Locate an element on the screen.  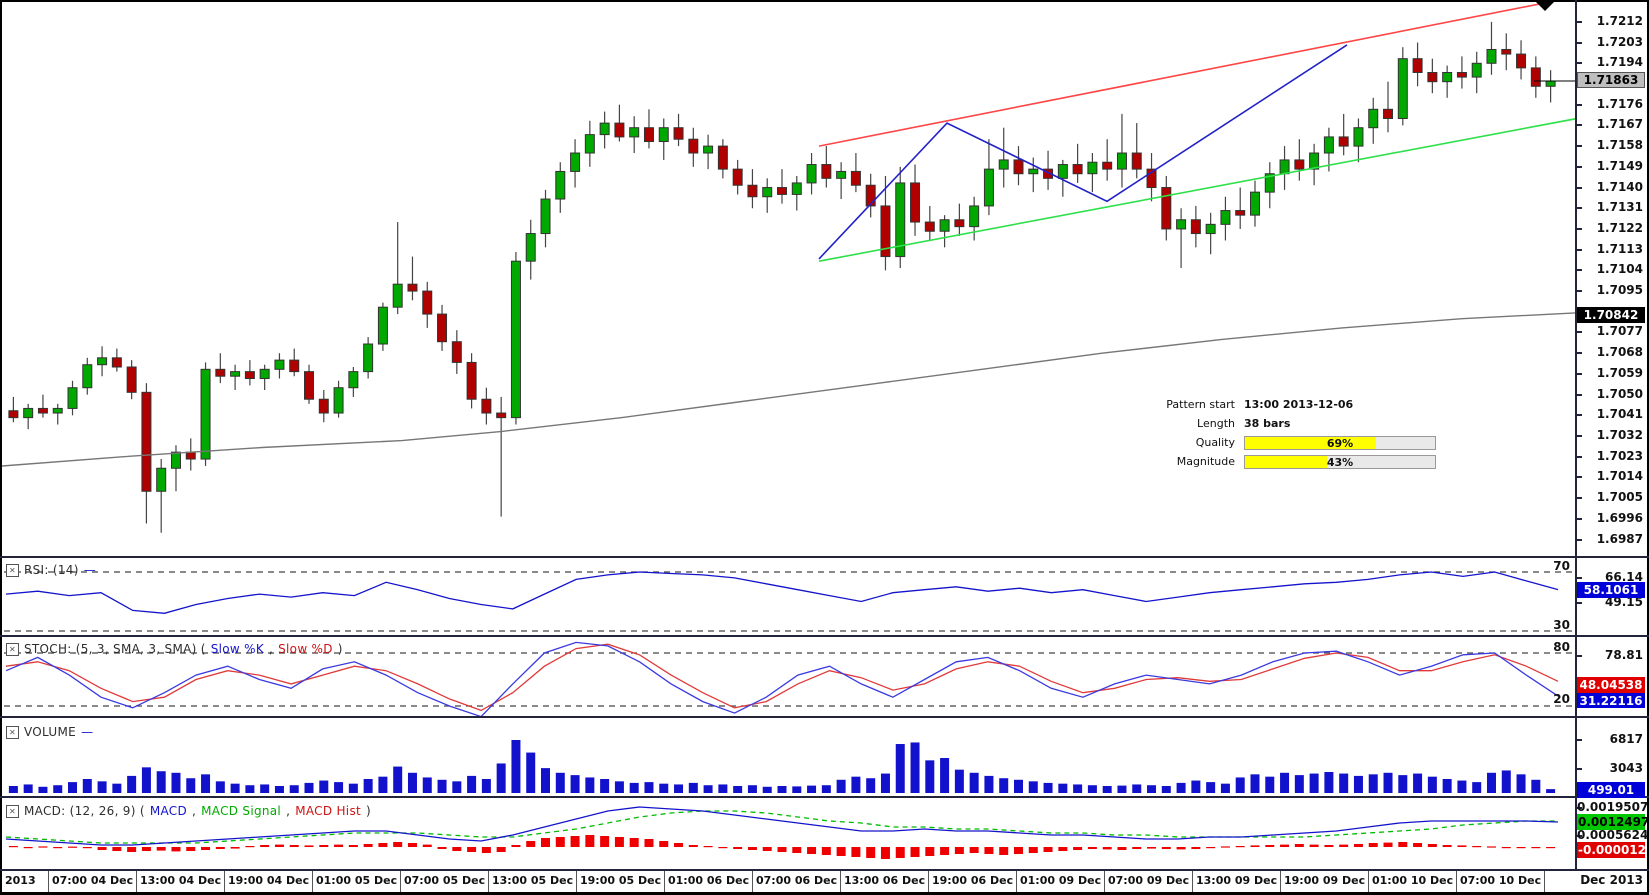
stoch-axis-label: 78.81 is located at coordinates (1624, 655).